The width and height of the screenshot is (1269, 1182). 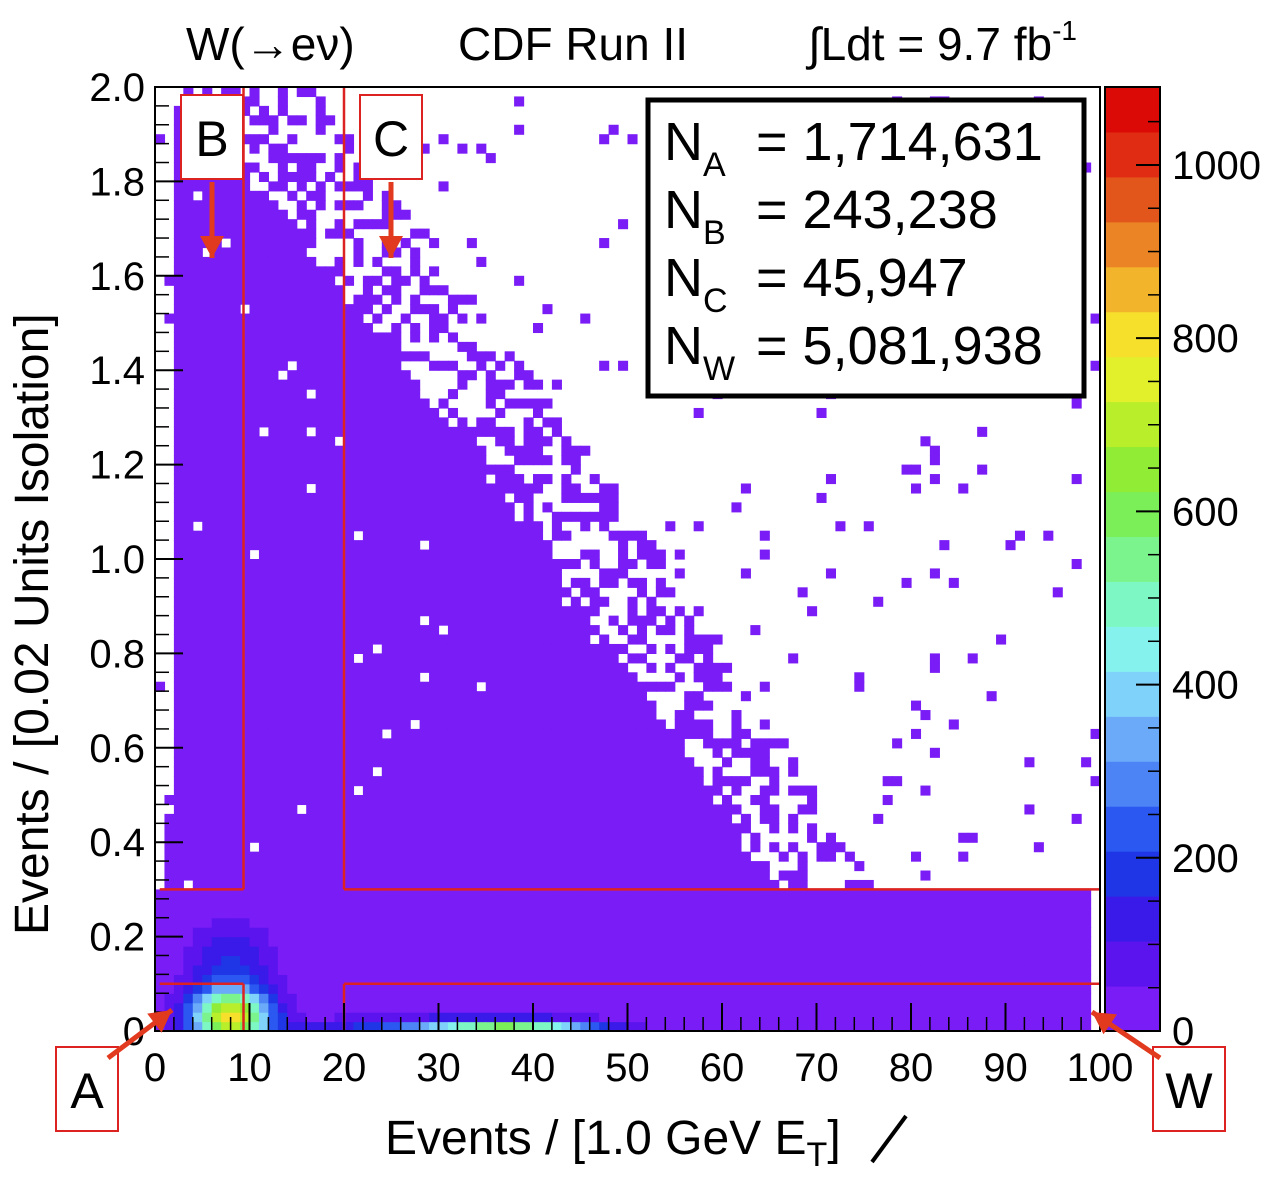 I want to click on chart-title: W(→eν), so click(x=270, y=44).